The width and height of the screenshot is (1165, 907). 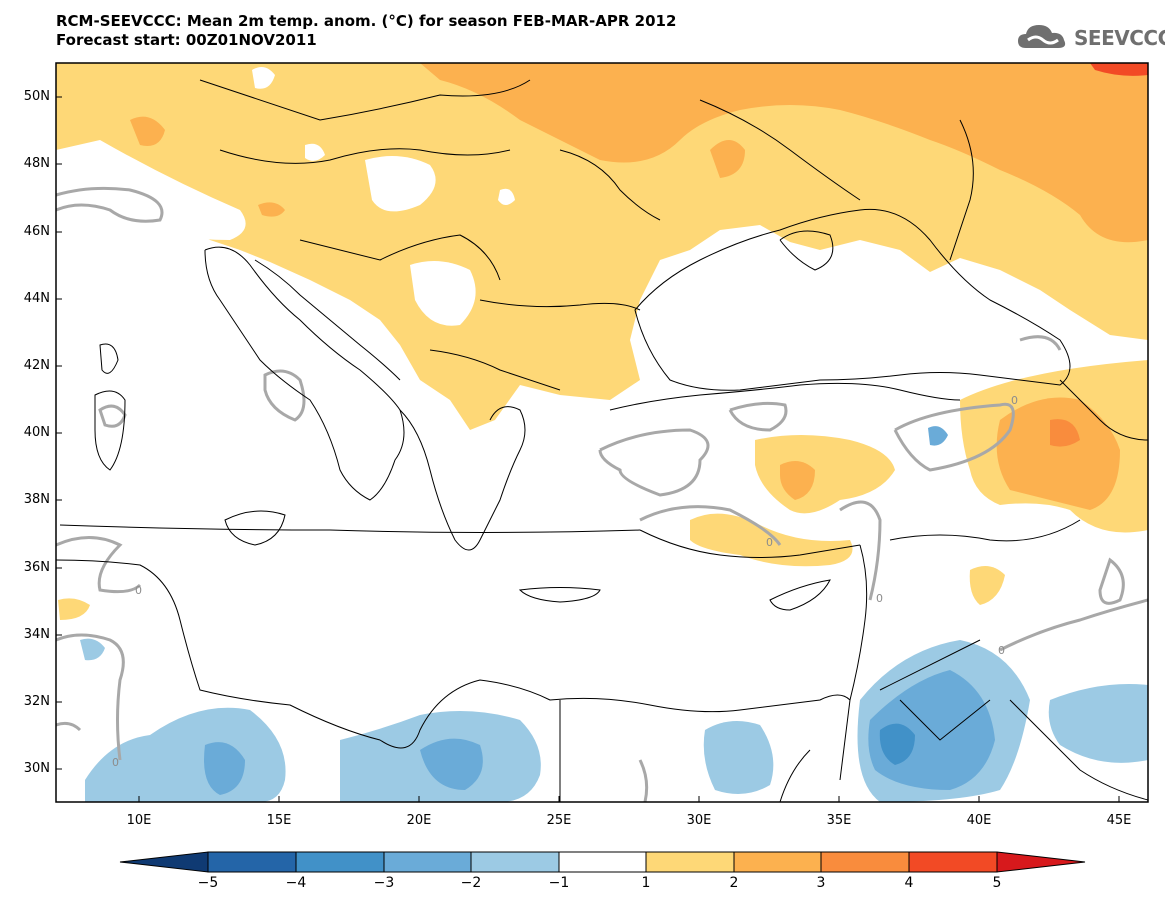 What do you see at coordinates (186, 40) in the screenshot?
I see `title-line-2: Forecast start: 00Z01NOV2011` at bounding box center [186, 40].